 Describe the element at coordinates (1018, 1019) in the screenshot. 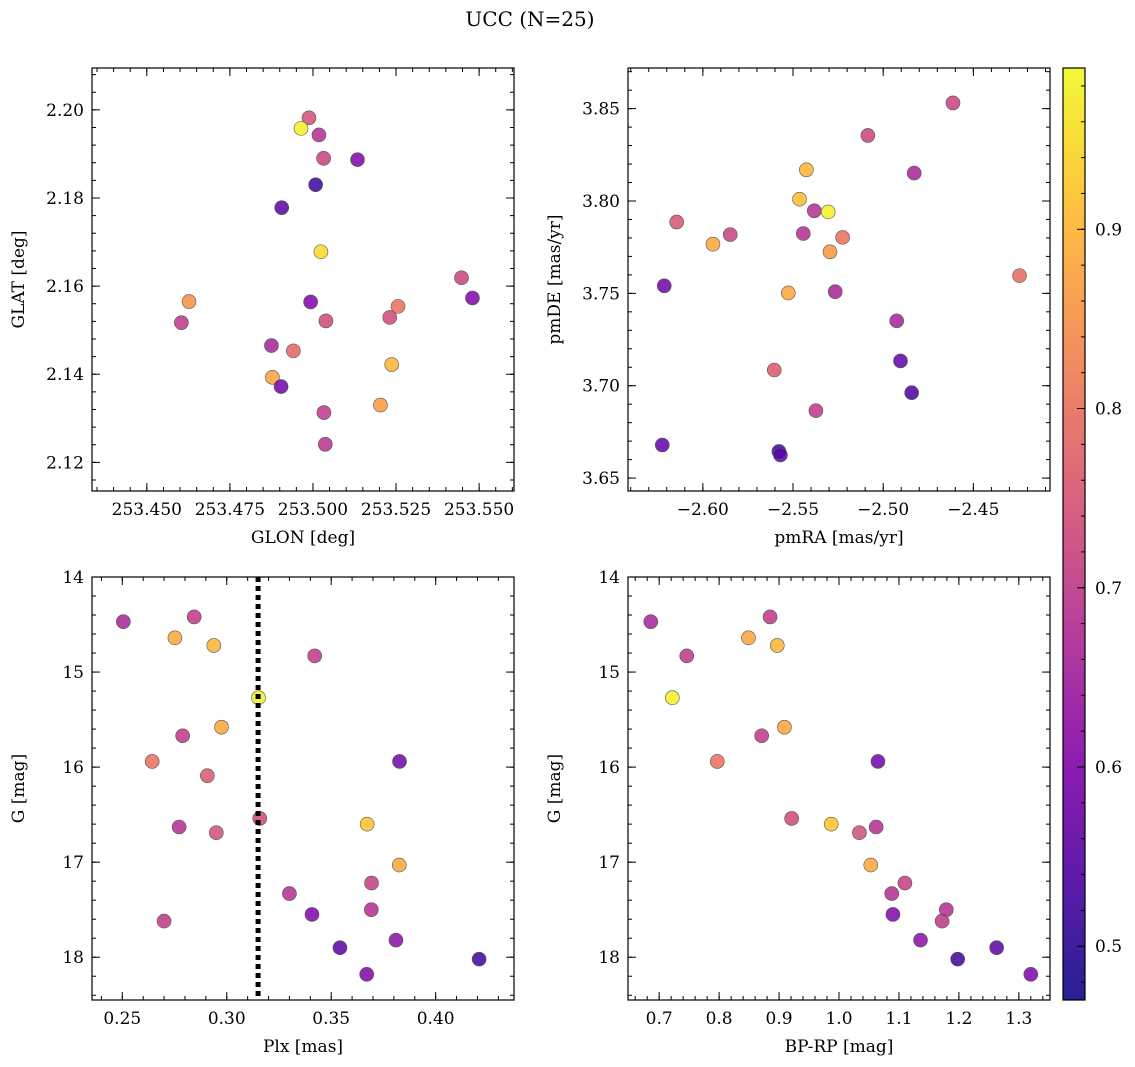

I see `x-tick-label: 1.3` at that location.